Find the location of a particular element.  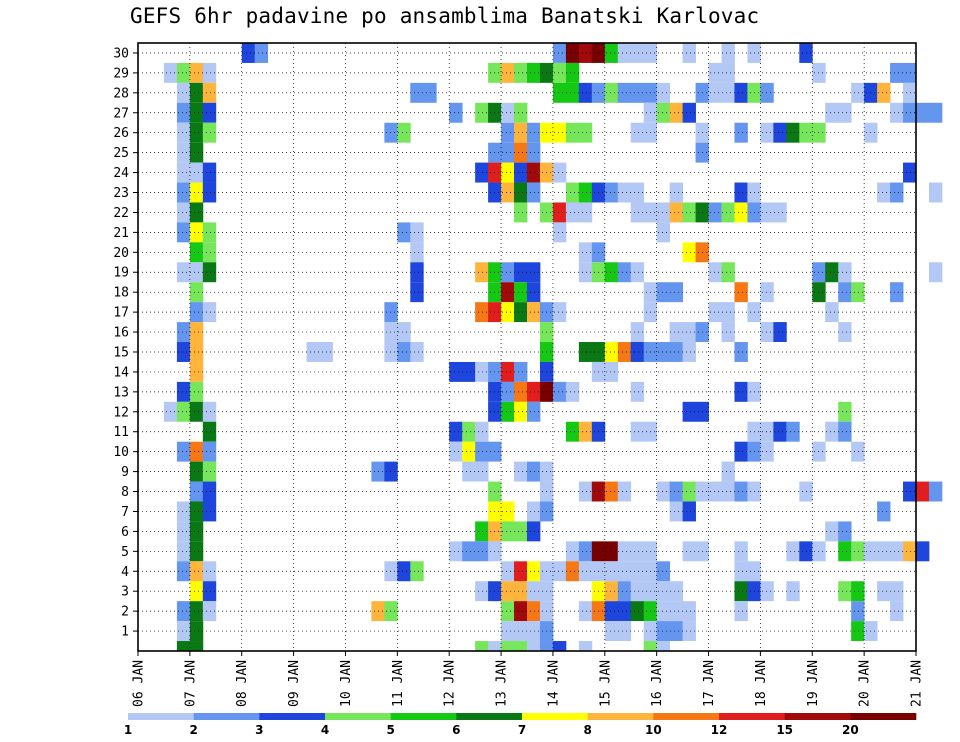

colorbar-label: 2 is located at coordinates (193, 730).